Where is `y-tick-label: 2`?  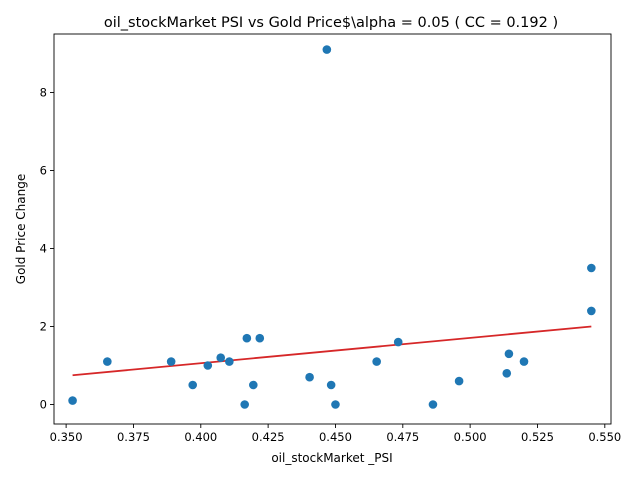 y-tick-label: 2 is located at coordinates (43, 327).